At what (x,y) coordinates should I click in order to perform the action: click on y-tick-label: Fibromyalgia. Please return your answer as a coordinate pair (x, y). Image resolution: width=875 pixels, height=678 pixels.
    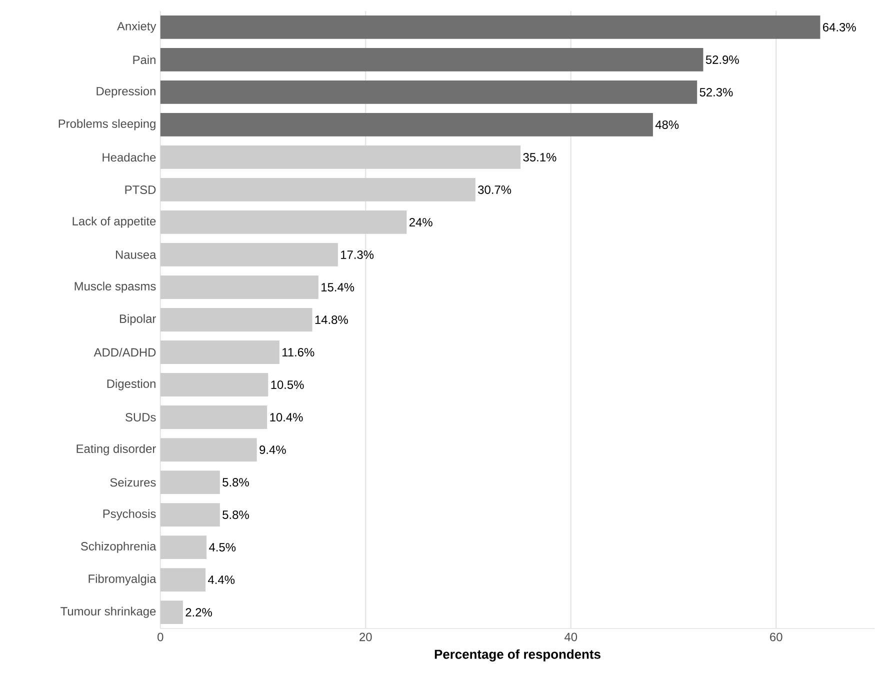
    Looking at the image, I should click on (122, 580).